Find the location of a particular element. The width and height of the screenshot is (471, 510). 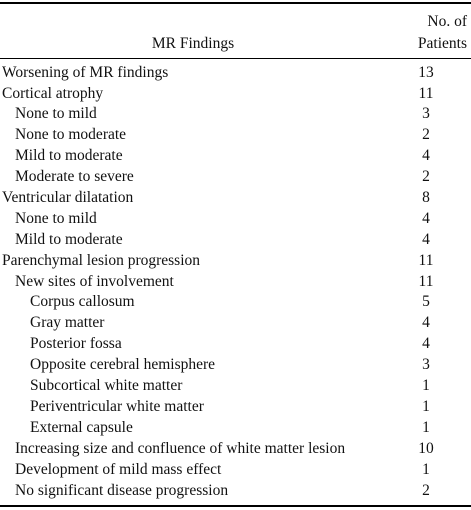

table-row: Posterior fossa 4 is located at coordinates (235, 344).